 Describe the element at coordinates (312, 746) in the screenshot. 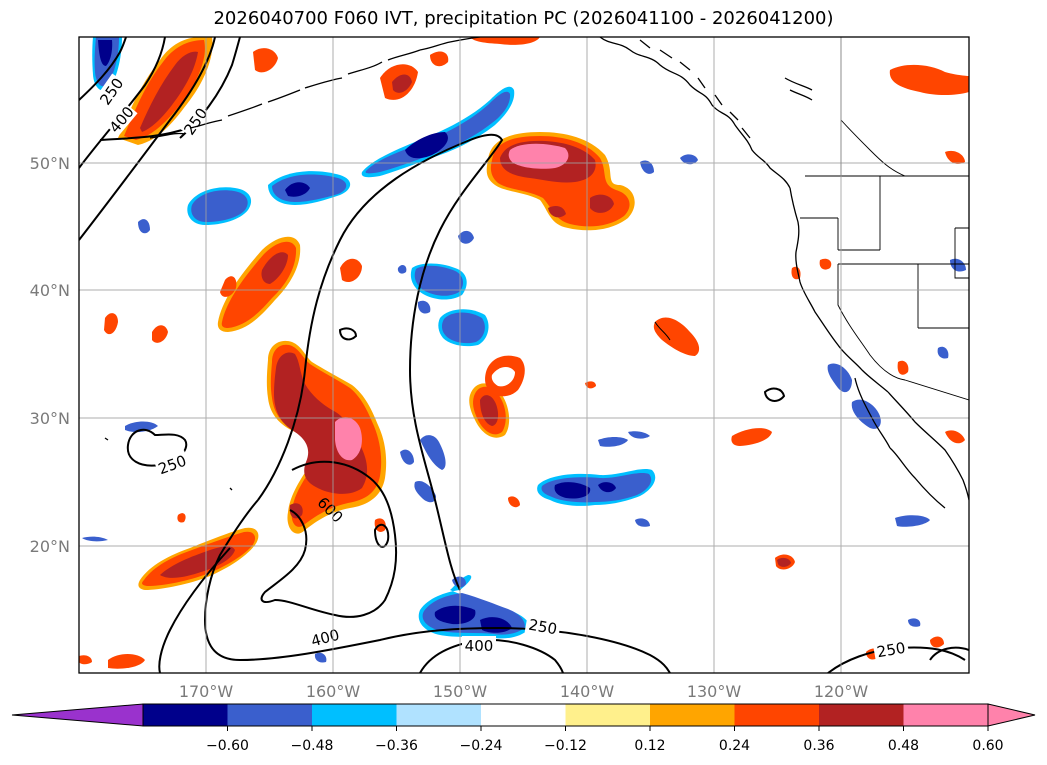

I see `colorbar-tick-label: −0.48` at that location.